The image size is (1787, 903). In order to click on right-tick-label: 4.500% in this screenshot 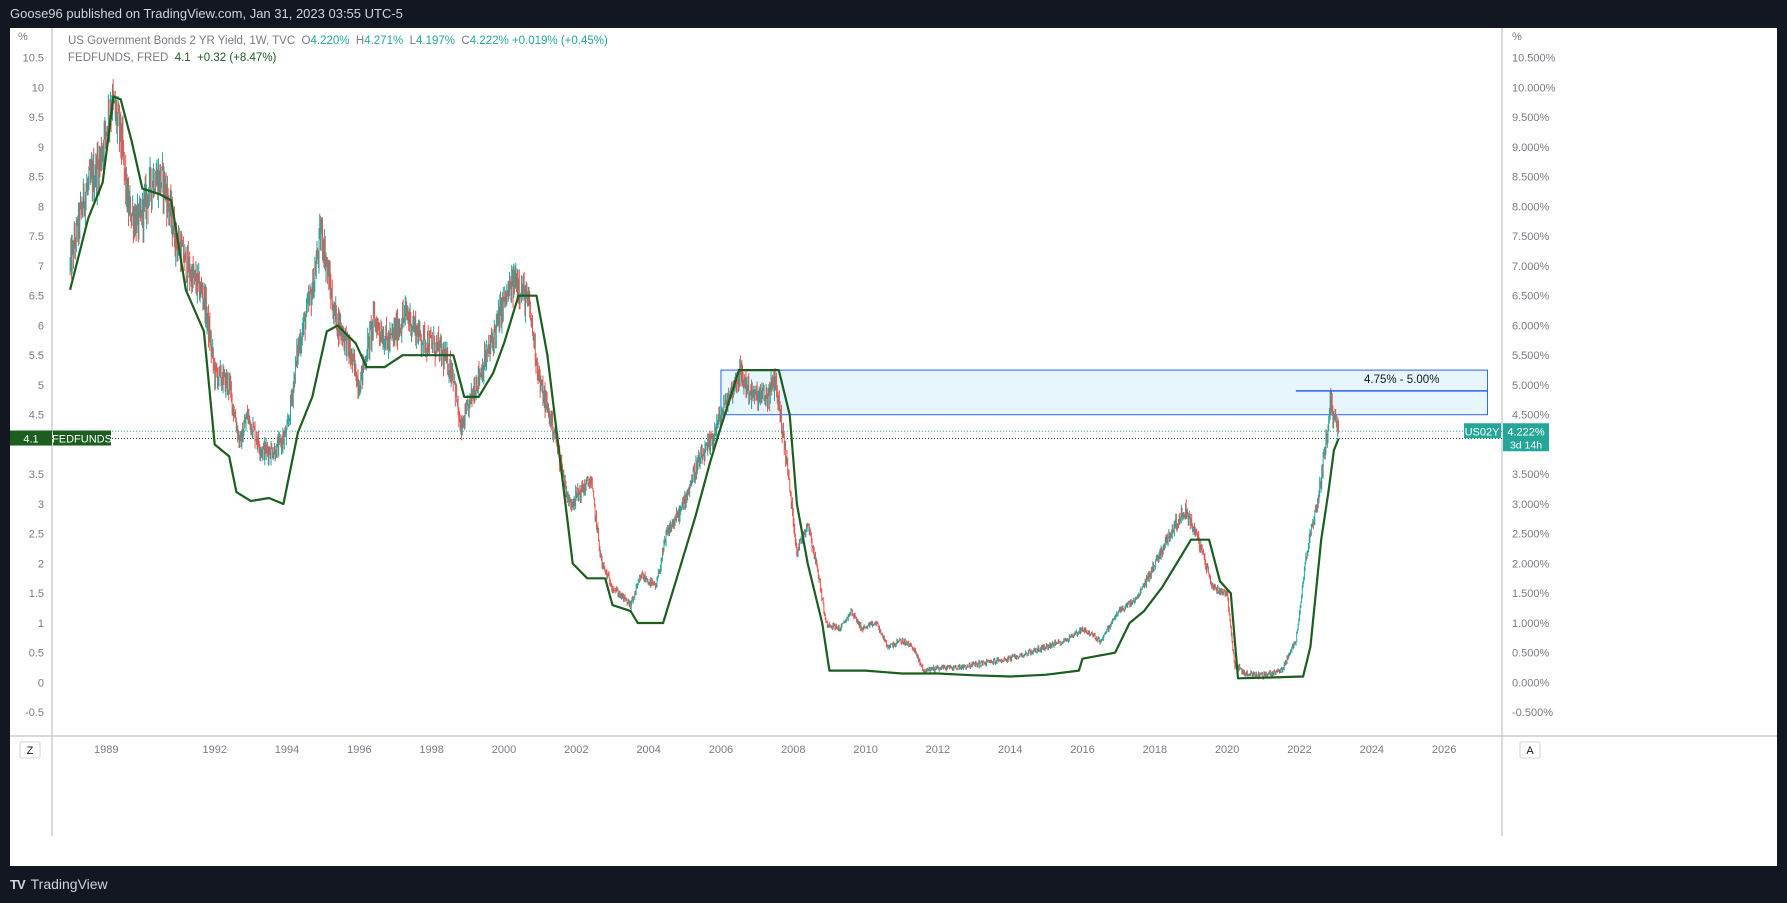, I will do `click(1531, 416)`.